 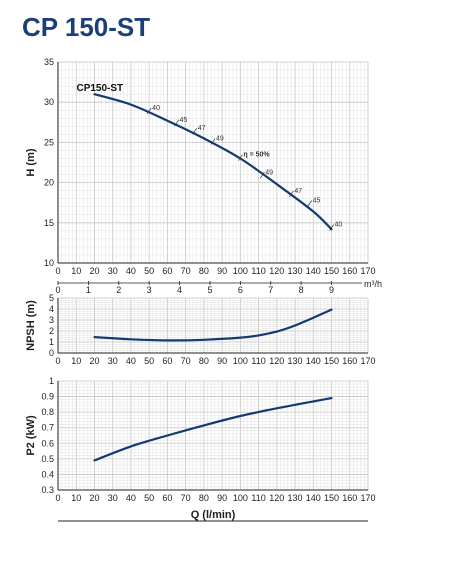 What do you see at coordinates (51, 320) in the screenshot?
I see `y-tick-label: 3` at bounding box center [51, 320].